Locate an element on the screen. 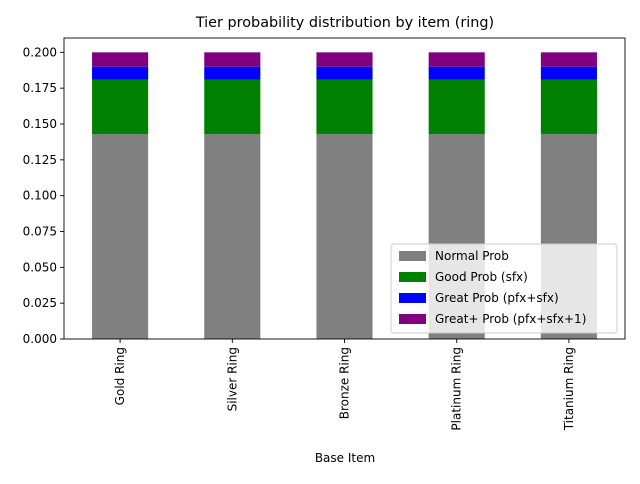  legend-box is located at coordinates (504, 288).